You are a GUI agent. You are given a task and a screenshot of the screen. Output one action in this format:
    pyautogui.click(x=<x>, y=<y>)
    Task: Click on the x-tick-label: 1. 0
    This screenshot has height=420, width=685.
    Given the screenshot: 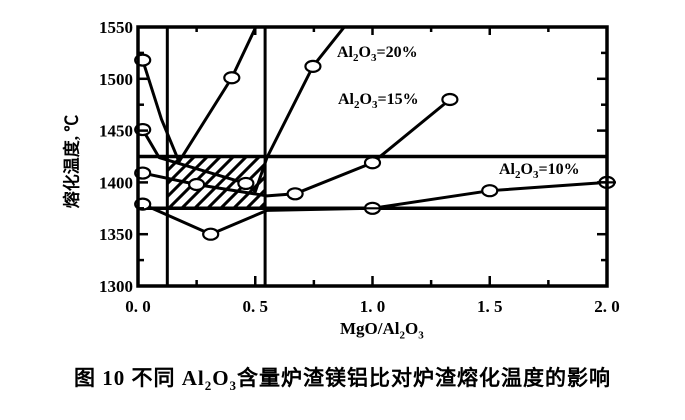 What is the action you would take?
    pyautogui.click(x=373, y=306)
    